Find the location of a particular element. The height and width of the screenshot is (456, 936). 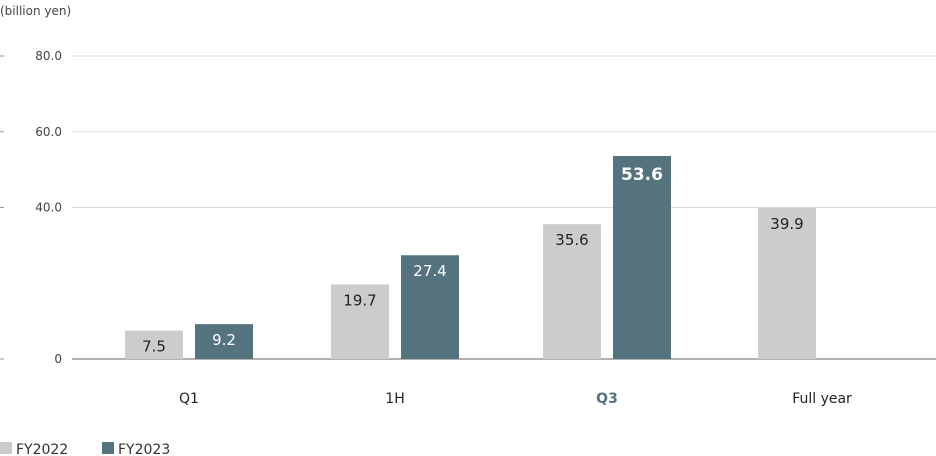

legend-item-fy2022: FY2022 is located at coordinates (34, 449).